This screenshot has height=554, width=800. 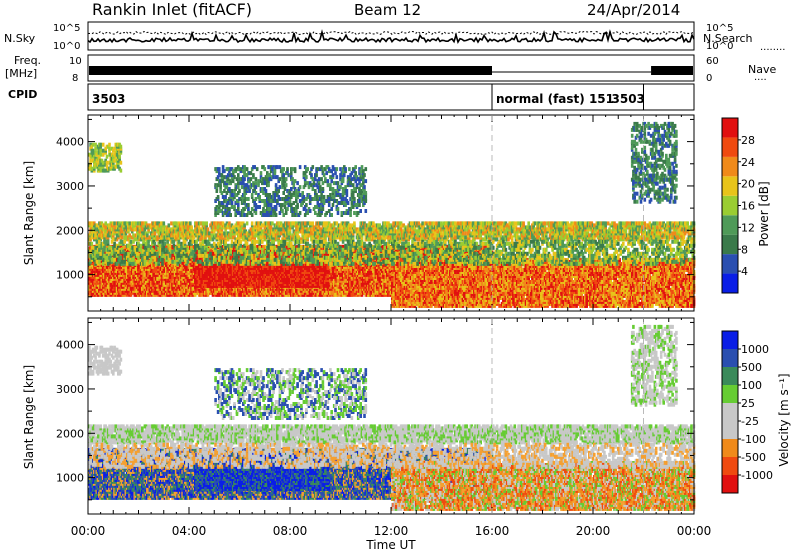 I want to click on freq-label: Freq., so click(x=27, y=60).